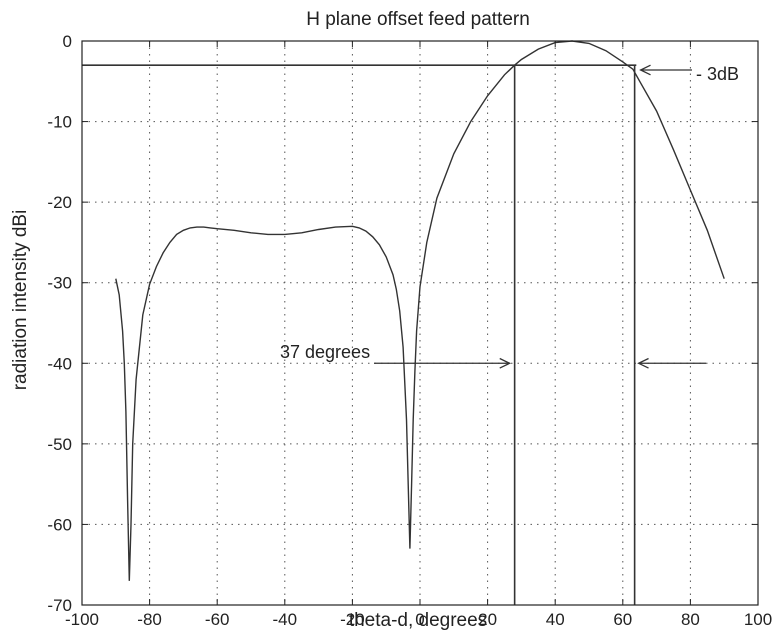  Describe the element at coordinates (59, 363) in the screenshot. I see `y-tick-label: -40` at that location.